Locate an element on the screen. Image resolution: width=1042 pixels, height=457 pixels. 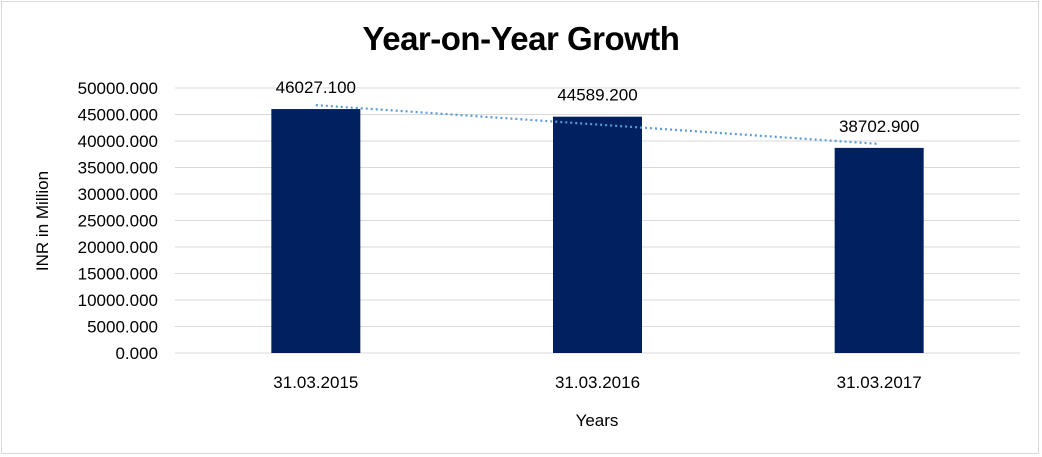
y-tick-label: 0.000 is located at coordinates (136, 353).